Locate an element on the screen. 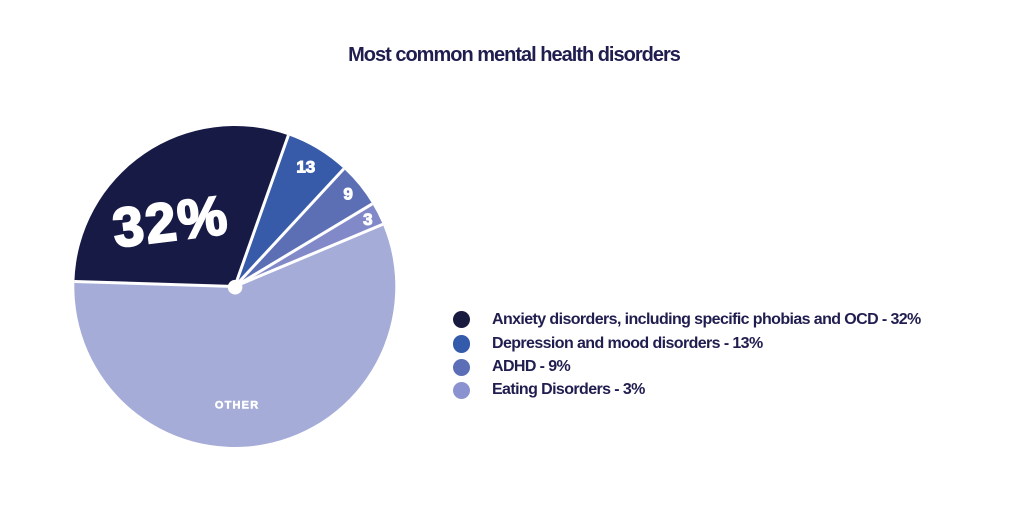 This screenshot has width=1024, height=518. svg-text: 9 is located at coordinates (347, 193).